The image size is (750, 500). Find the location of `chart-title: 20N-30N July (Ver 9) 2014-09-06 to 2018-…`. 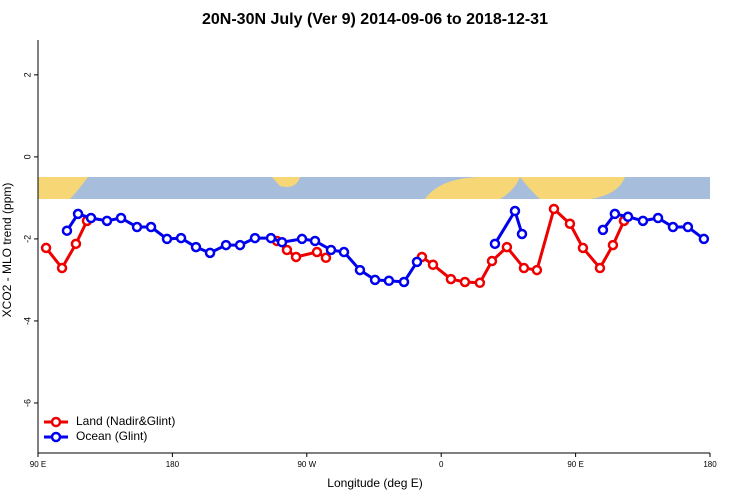

chart-title: 20N-30N July (Ver 9) 2014-09-06 to 2018-… is located at coordinates (375, 19).